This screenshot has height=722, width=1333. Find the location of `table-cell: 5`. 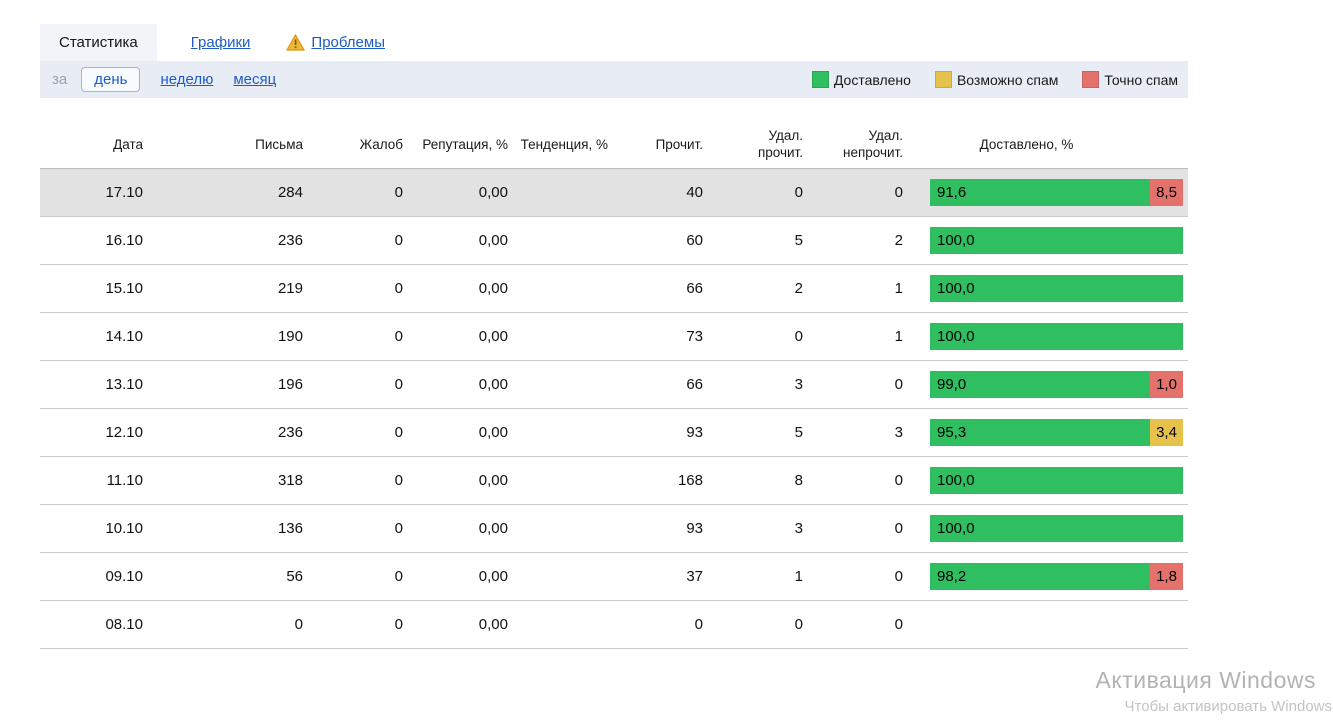

table-cell: 5 is located at coordinates (798, 240).